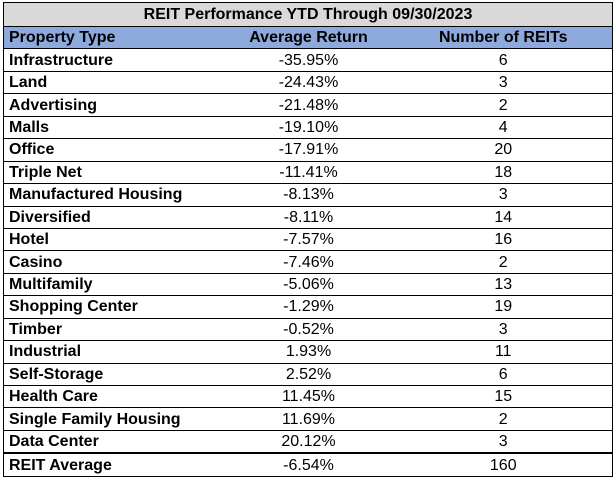  I want to click on average-return-cell: -7.57%, so click(308, 240).